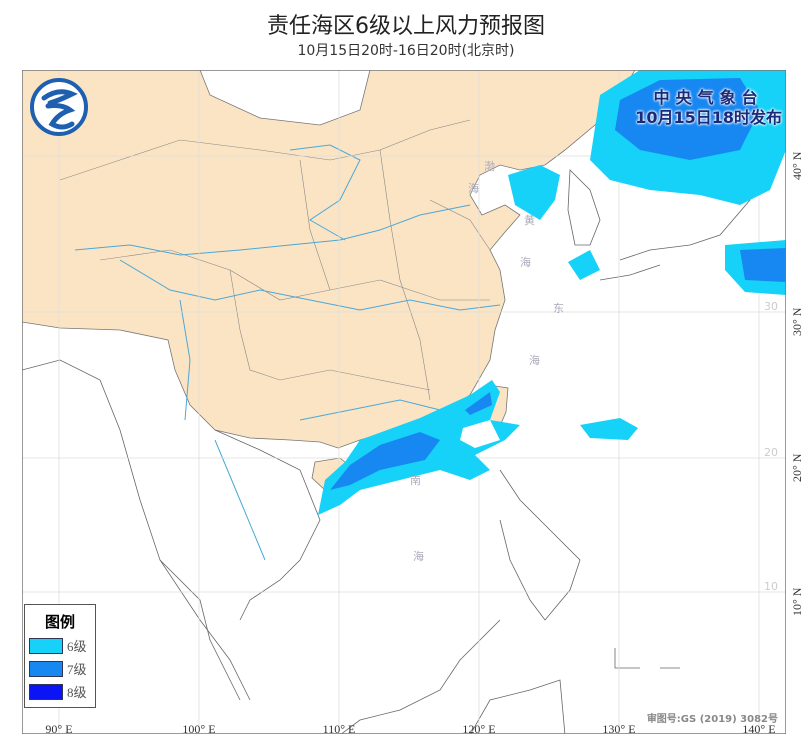  What do you see at coordinates (59, 622) in the screenshot?
I see `legend-title: 图例` at bounding box center [59, 622].